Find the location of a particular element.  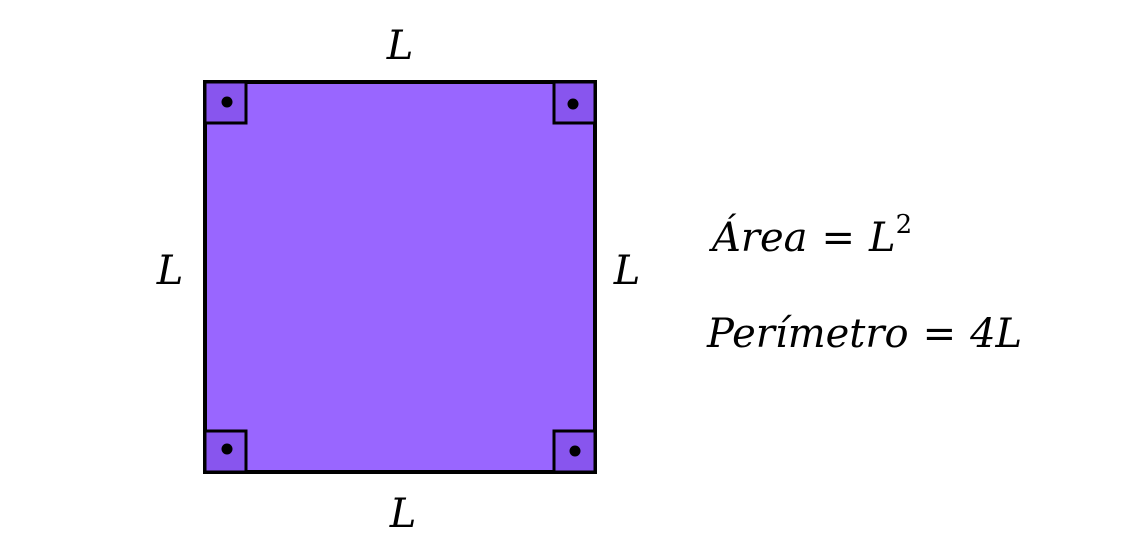

side-label-top: L is located at coordinates (400, 46).